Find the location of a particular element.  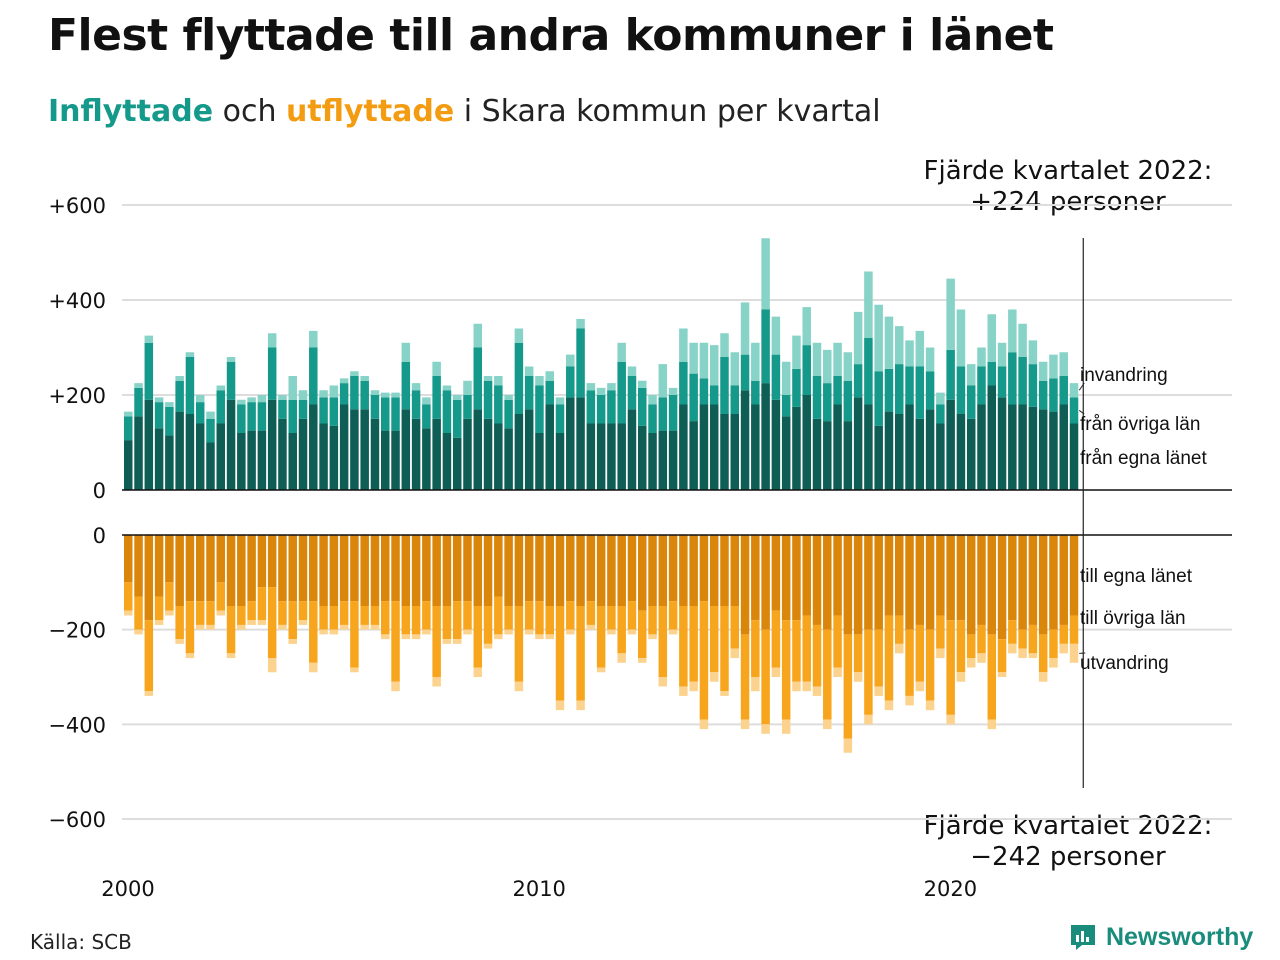

label-leader-in is located at coordinates (1081, 386).